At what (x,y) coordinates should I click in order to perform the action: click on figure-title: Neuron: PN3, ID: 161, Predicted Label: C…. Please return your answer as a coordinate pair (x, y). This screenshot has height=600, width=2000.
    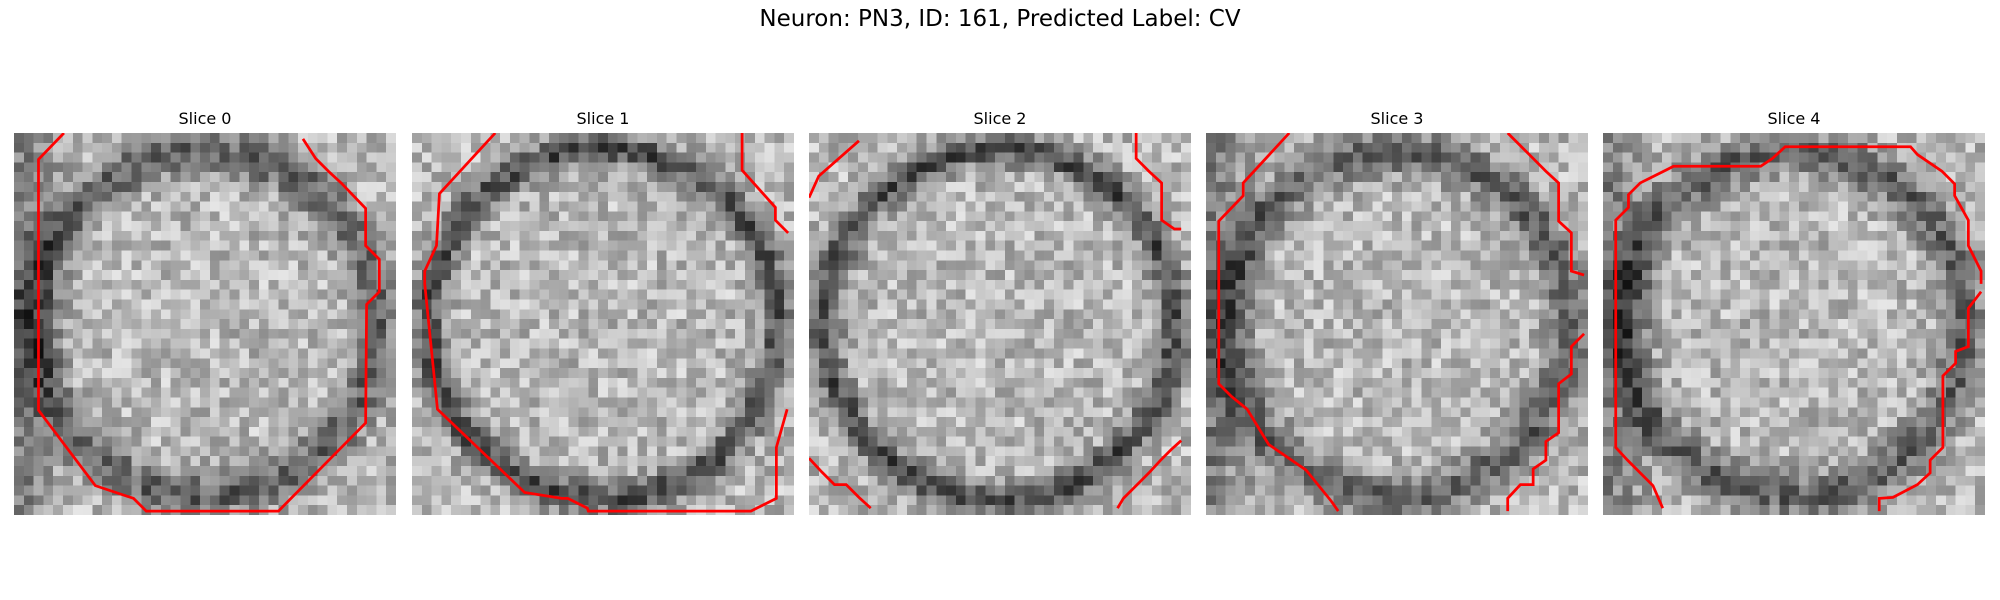
    Looking at the image, I should click on (1000, 19).